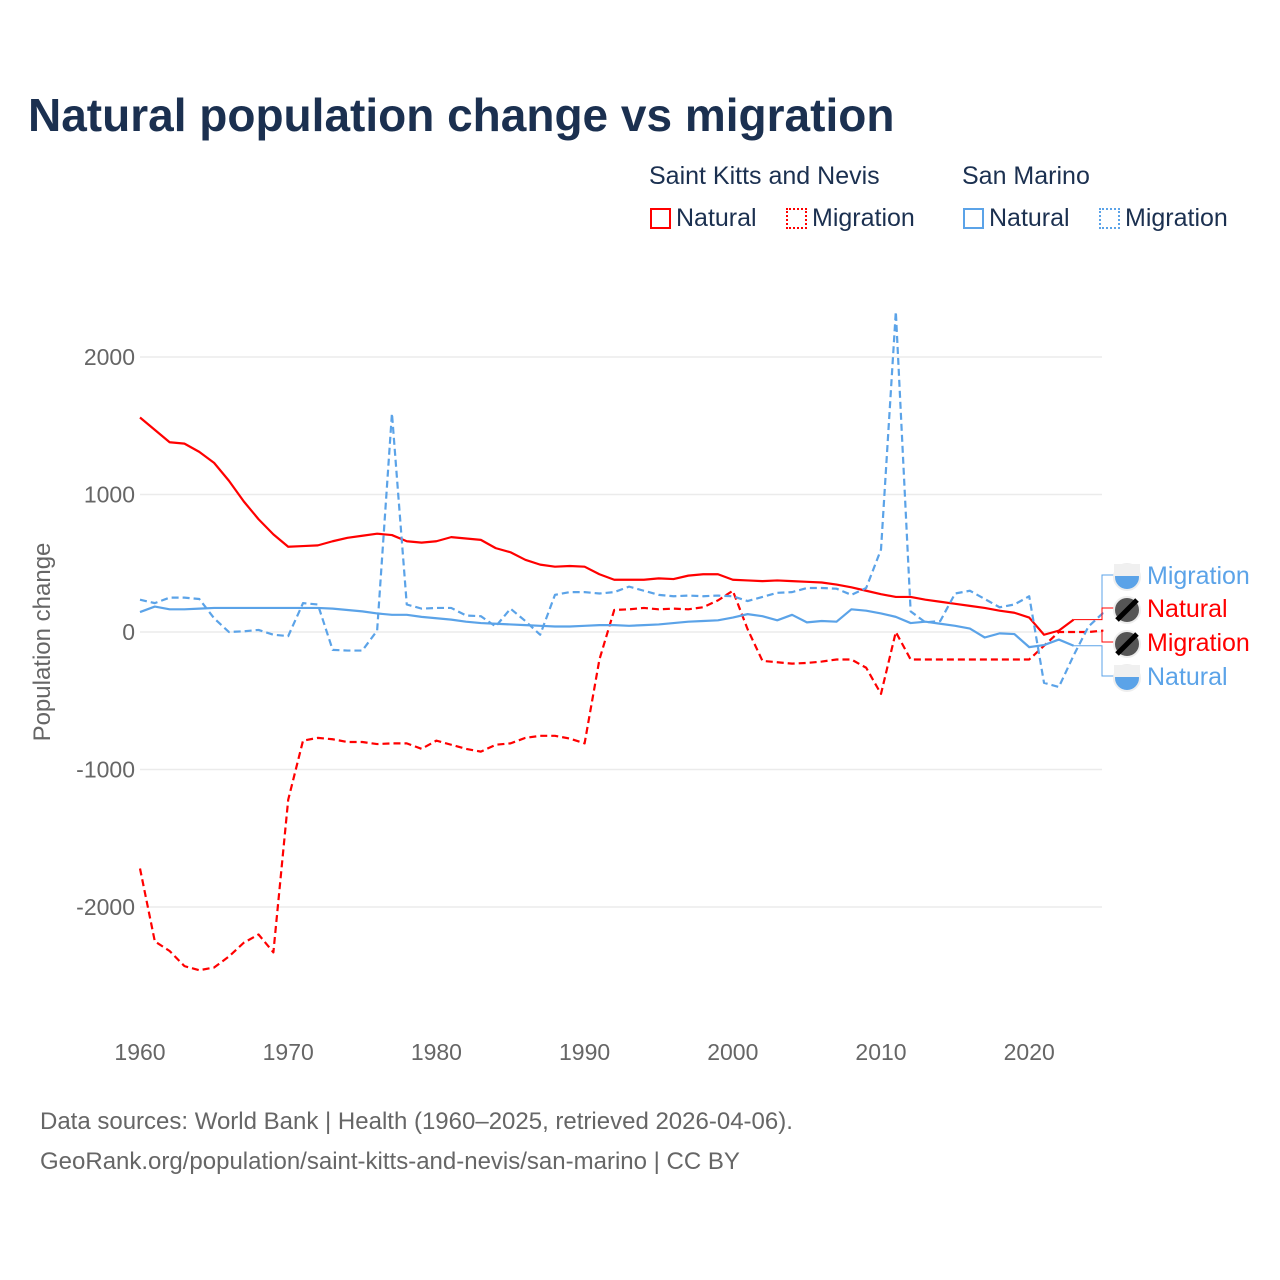  What do you see at coordinates (109, 357) in the screenshot?
I see `y-tick-label: 2000` at bounding box center [109, 357].